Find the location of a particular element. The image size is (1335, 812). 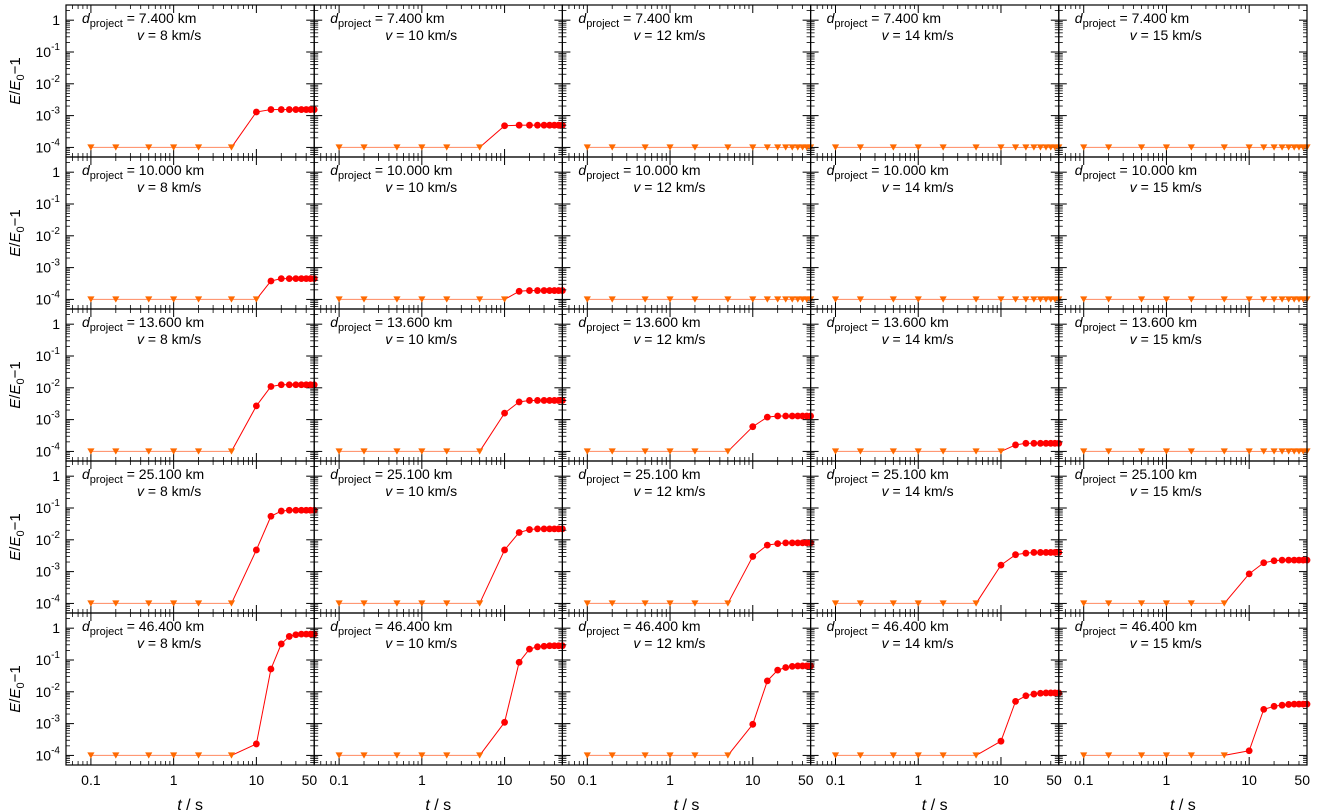

ylabel-E0: E is located at coordinates (15, 389).